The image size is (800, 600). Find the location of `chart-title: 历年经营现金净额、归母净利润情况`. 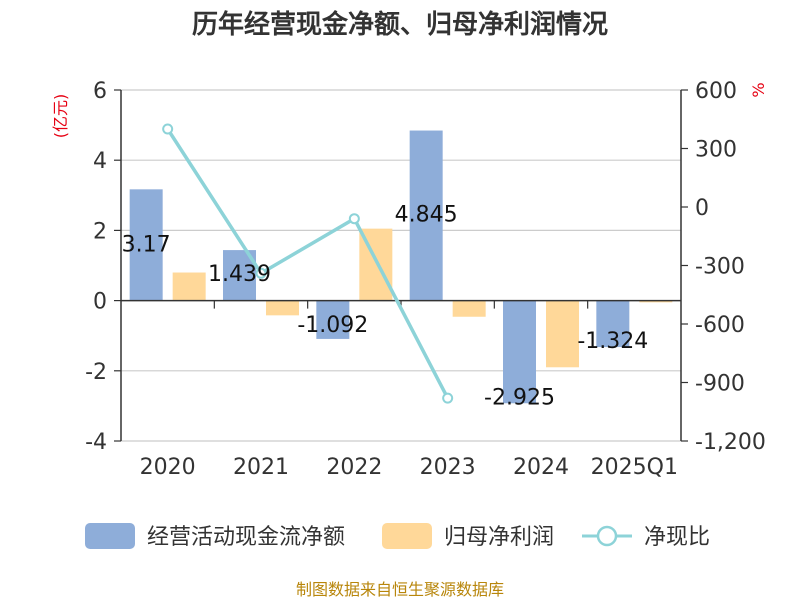

chart-title: 历年经营现金净额、归母净利润情况 is located at coordinates (400, 24).